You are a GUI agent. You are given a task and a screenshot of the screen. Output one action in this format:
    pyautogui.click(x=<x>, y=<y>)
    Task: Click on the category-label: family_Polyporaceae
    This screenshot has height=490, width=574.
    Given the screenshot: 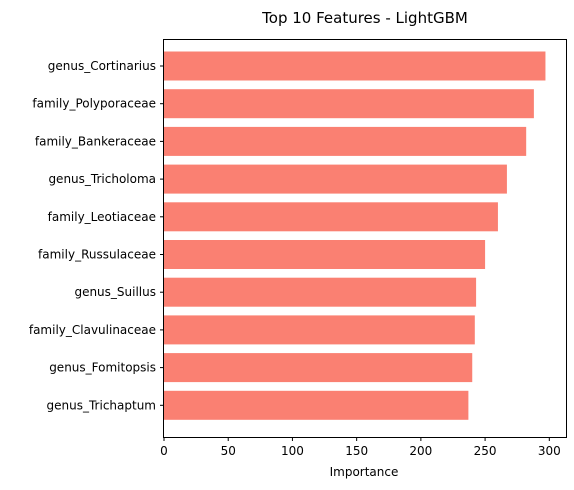 What is the action you would take?
    pyautogui.click(x=94, y=104)
    